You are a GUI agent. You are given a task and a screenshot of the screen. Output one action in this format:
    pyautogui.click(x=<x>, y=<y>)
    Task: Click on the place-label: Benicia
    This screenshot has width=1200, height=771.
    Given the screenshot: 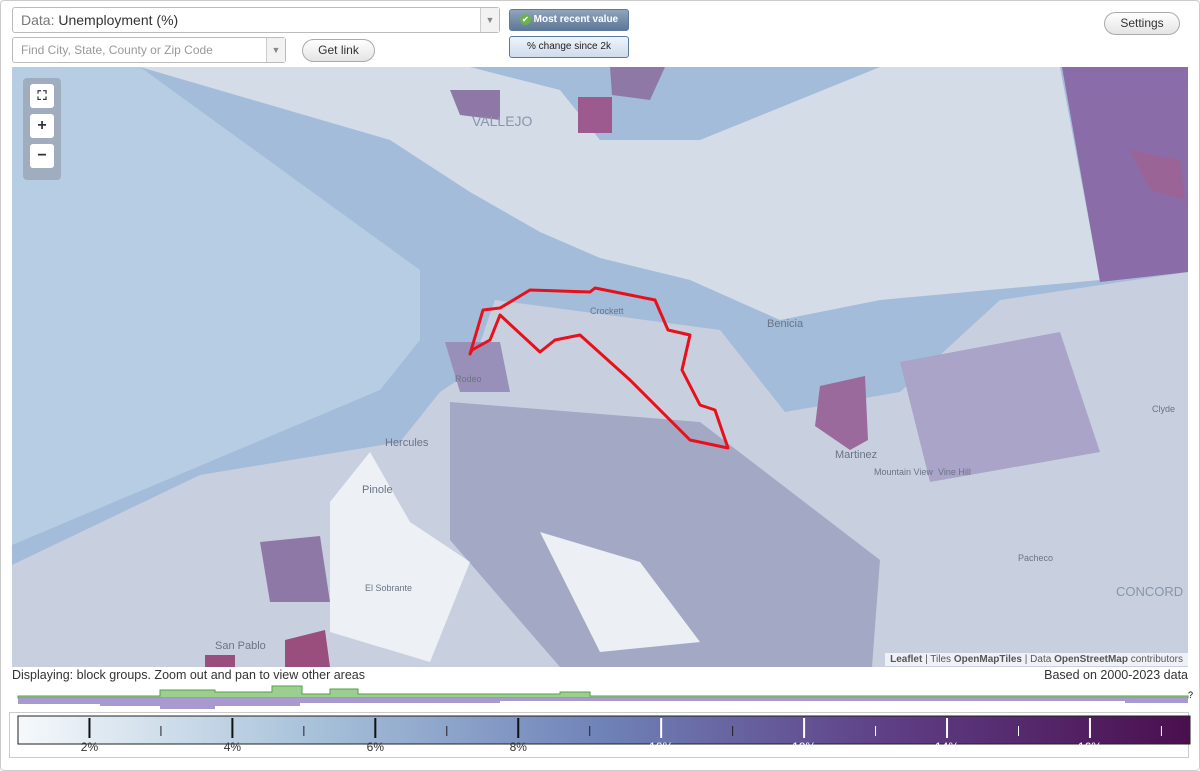 What is the action you would take?
    pyautogui.click(x=785, y=324)
    